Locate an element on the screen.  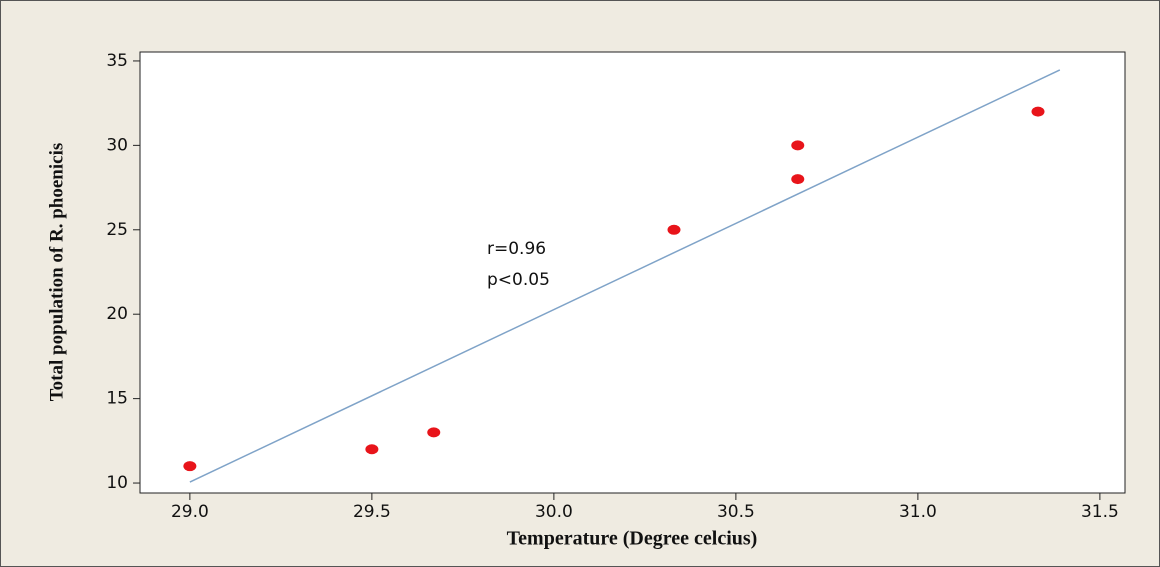
y-tick-label: 10 is located at coordinates (117, 483).